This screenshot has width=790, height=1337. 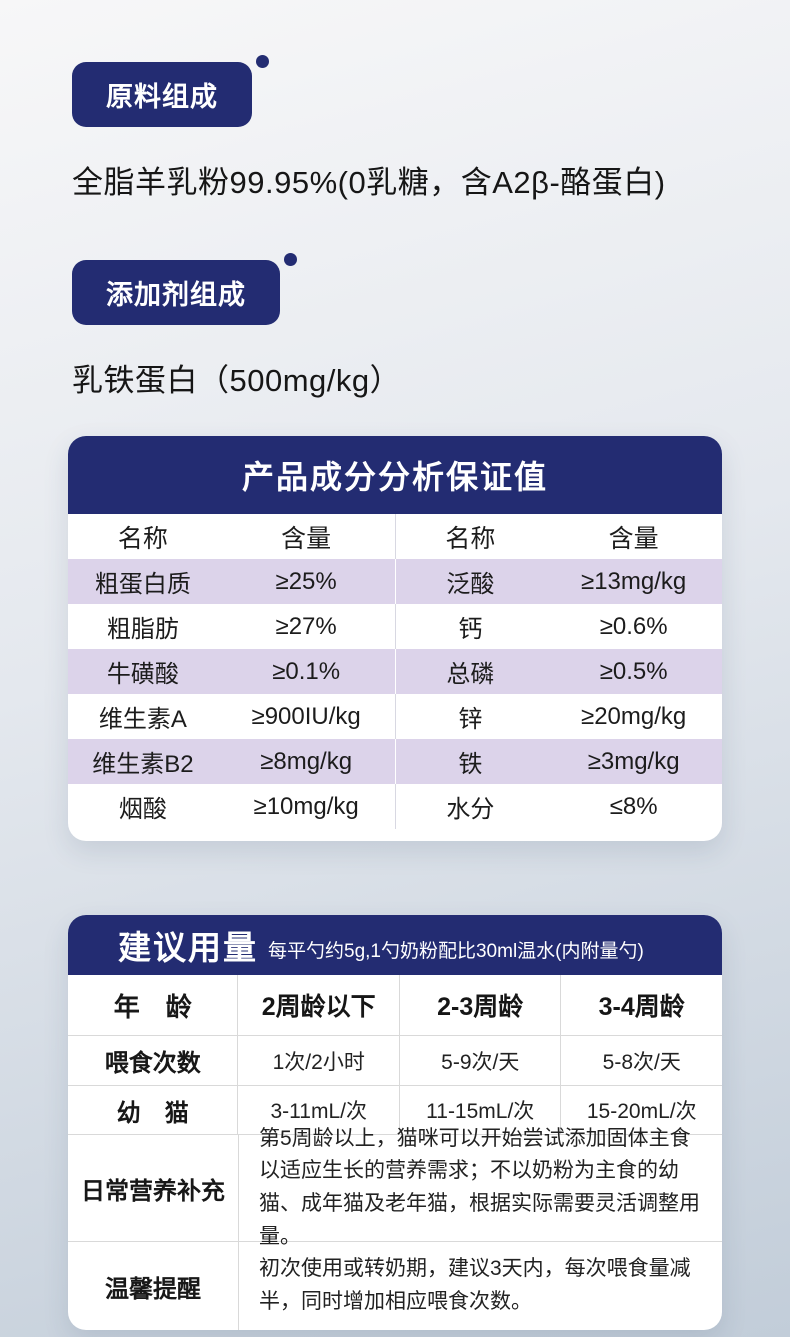 I want to click on table-cell: 锌, so click(x=470, y=719).